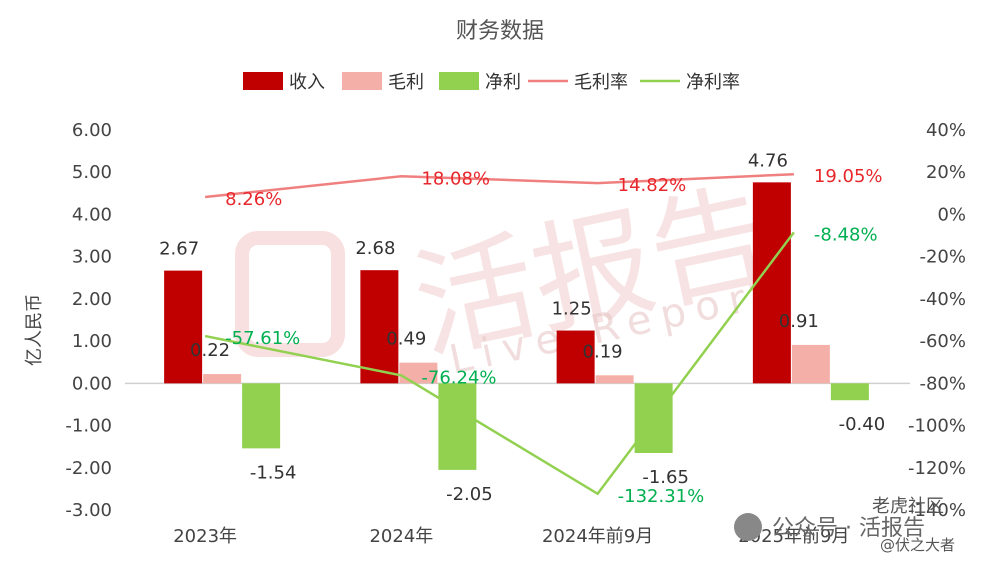 This screenshot has width=1000, height=568. What do you see at coordinates (661, 496) in the screenshot?
I see `line-data-label: -132.31%` at bounding box center [661, 496].